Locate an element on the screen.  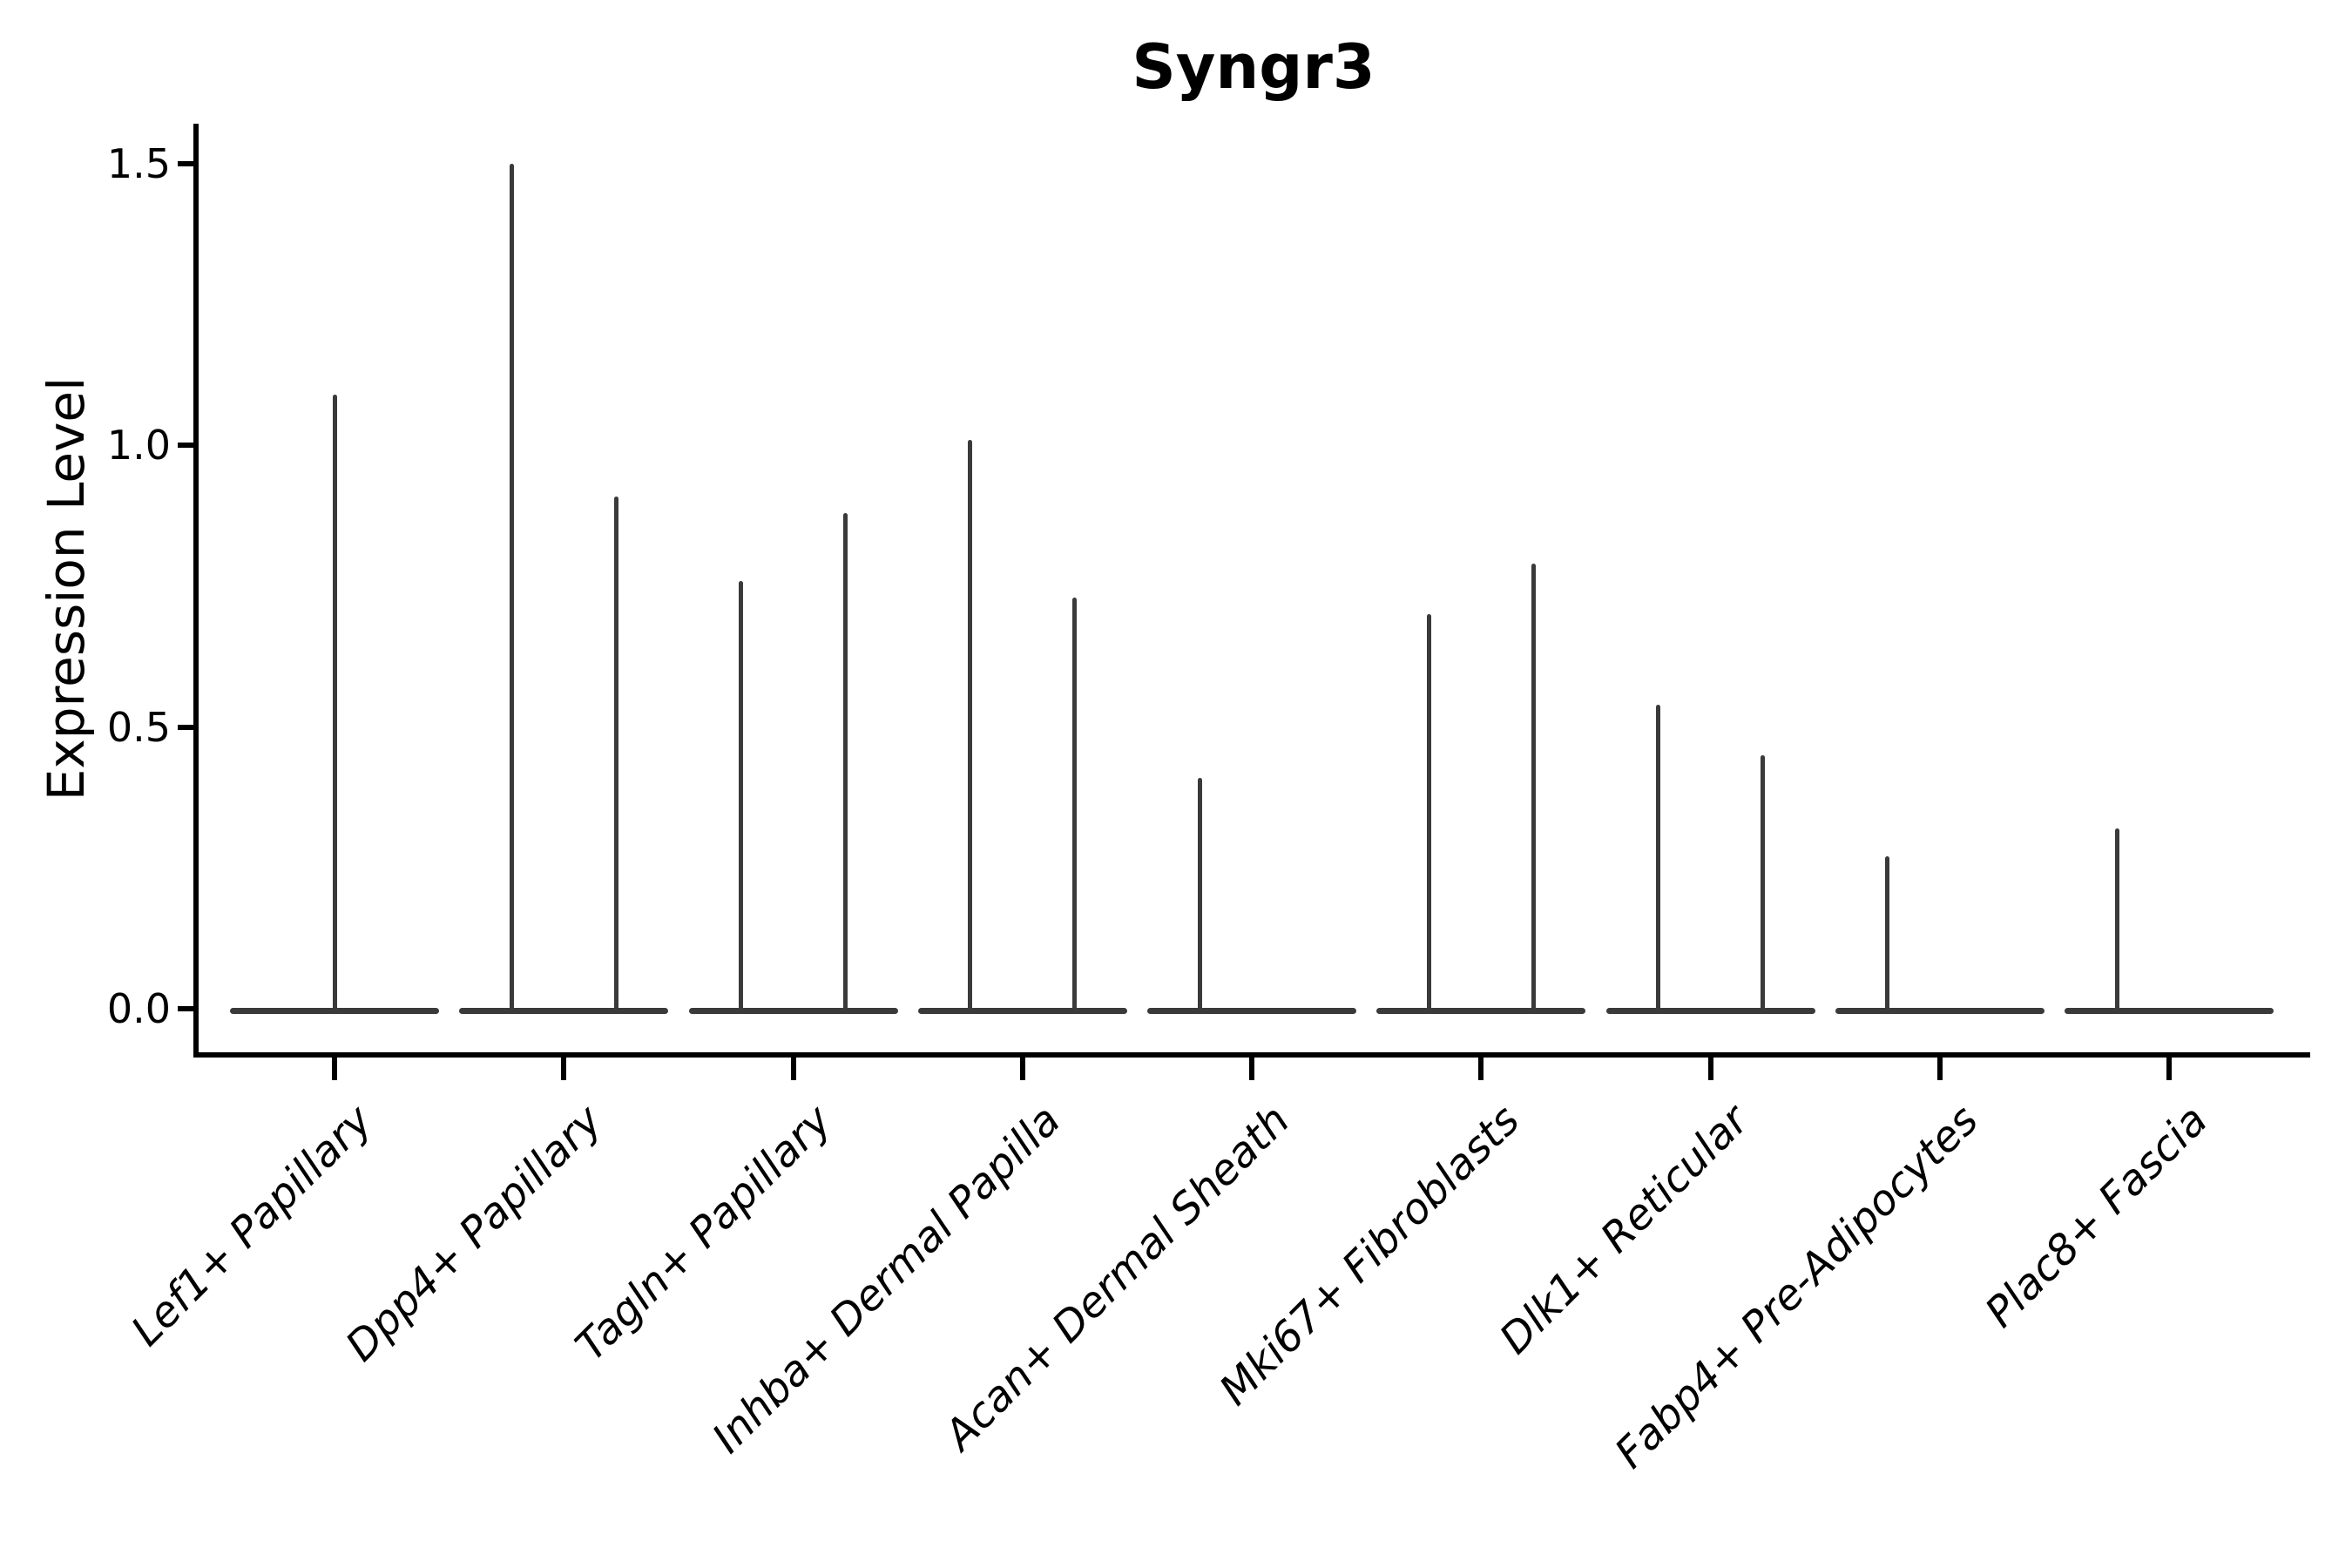
y-axis-tick-label: 0.0 is located at coordinates (138, 1008).